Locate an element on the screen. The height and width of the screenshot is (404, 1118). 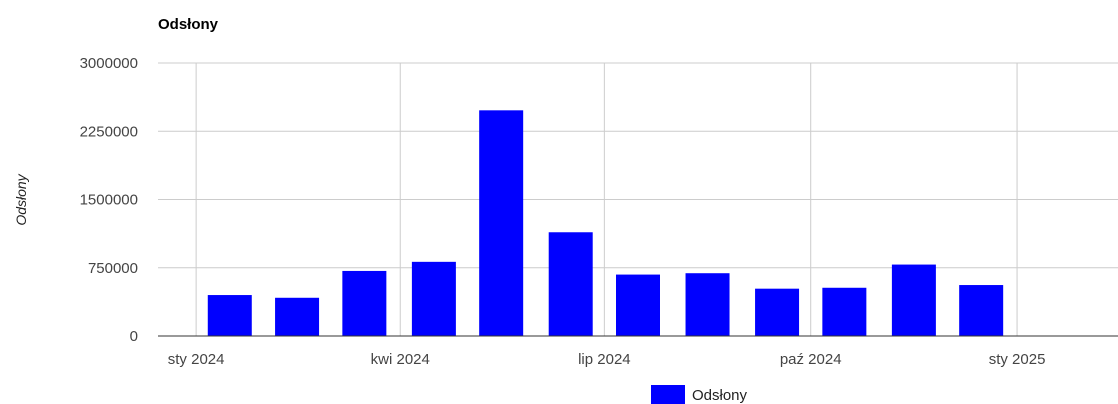
legend-swatch is located at coordinates (668, 394).